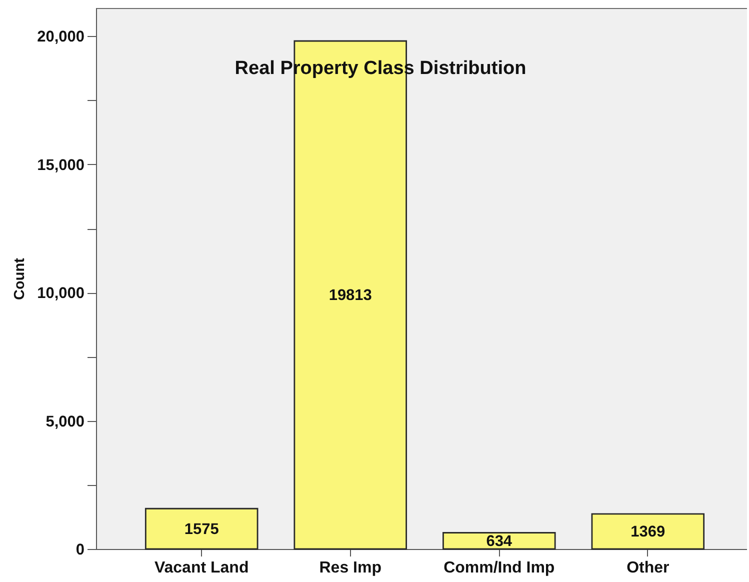  I want to click on x-tick-label: Comm/Ind Imp, so click(499, 568).